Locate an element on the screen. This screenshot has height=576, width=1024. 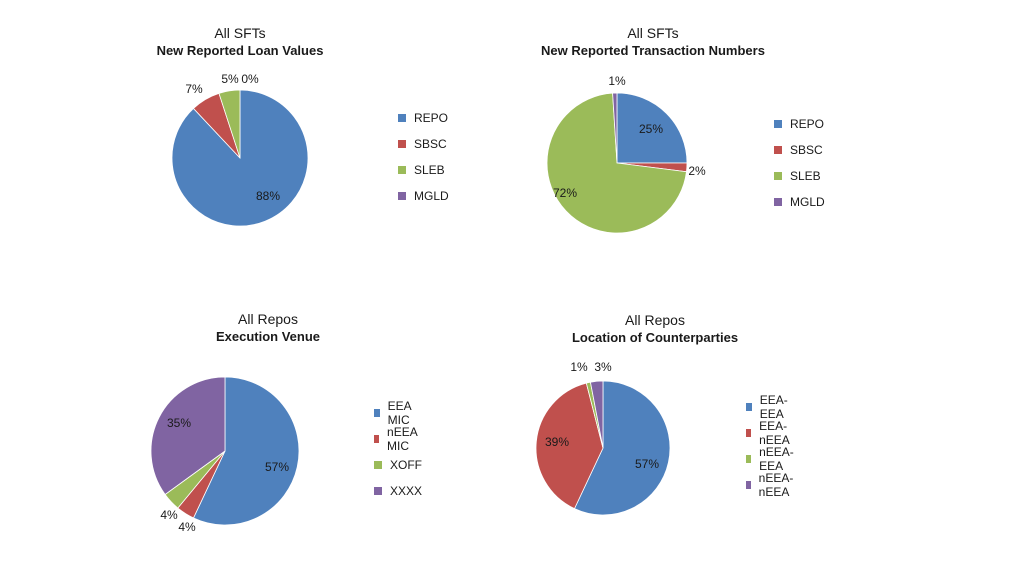
legend-item: EEA MIC is located at coordinates (398, 413).